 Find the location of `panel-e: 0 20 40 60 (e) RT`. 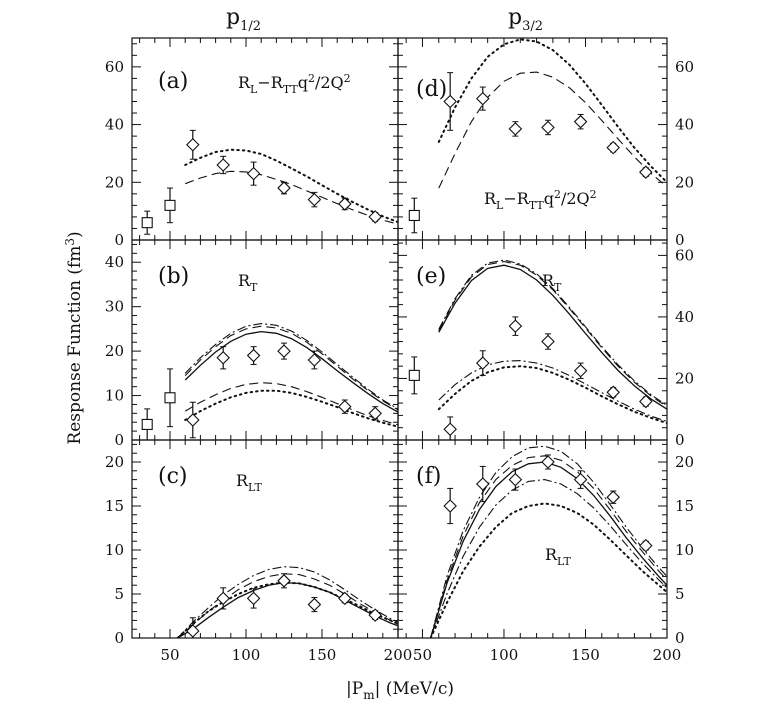

panel-e: 0 20 40 60 (e) RT is located at coordinates (545, 344).